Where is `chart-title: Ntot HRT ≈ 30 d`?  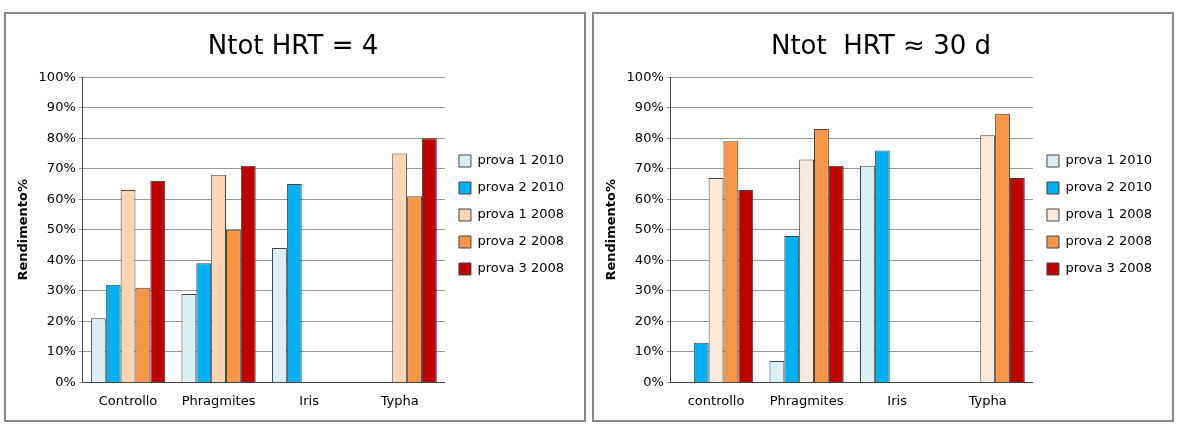 chart-title: Ntot HRT ≈ 30 d is located at coordinates (881, 45).